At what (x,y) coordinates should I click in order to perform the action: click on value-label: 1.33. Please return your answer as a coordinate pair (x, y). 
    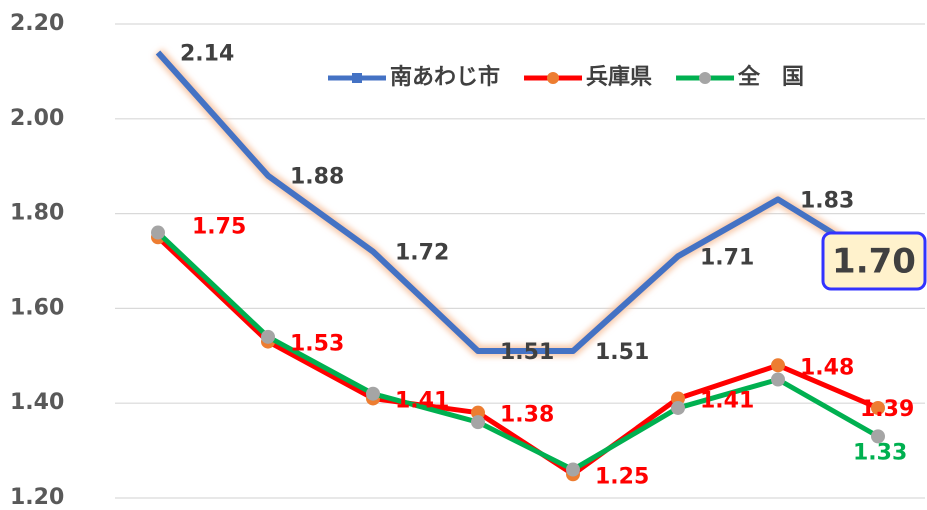
    Looking at the image, I should click on (880, 452).